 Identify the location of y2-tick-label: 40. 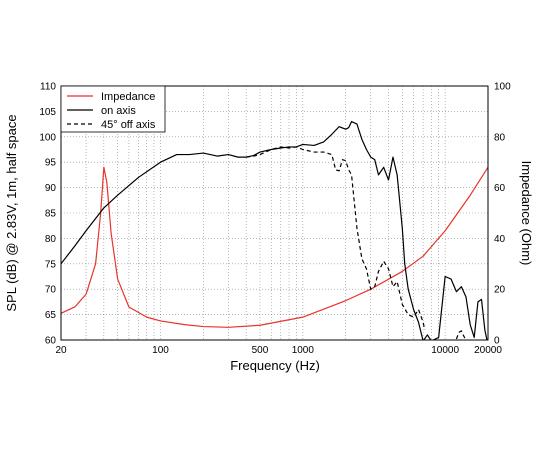
(500, 239).